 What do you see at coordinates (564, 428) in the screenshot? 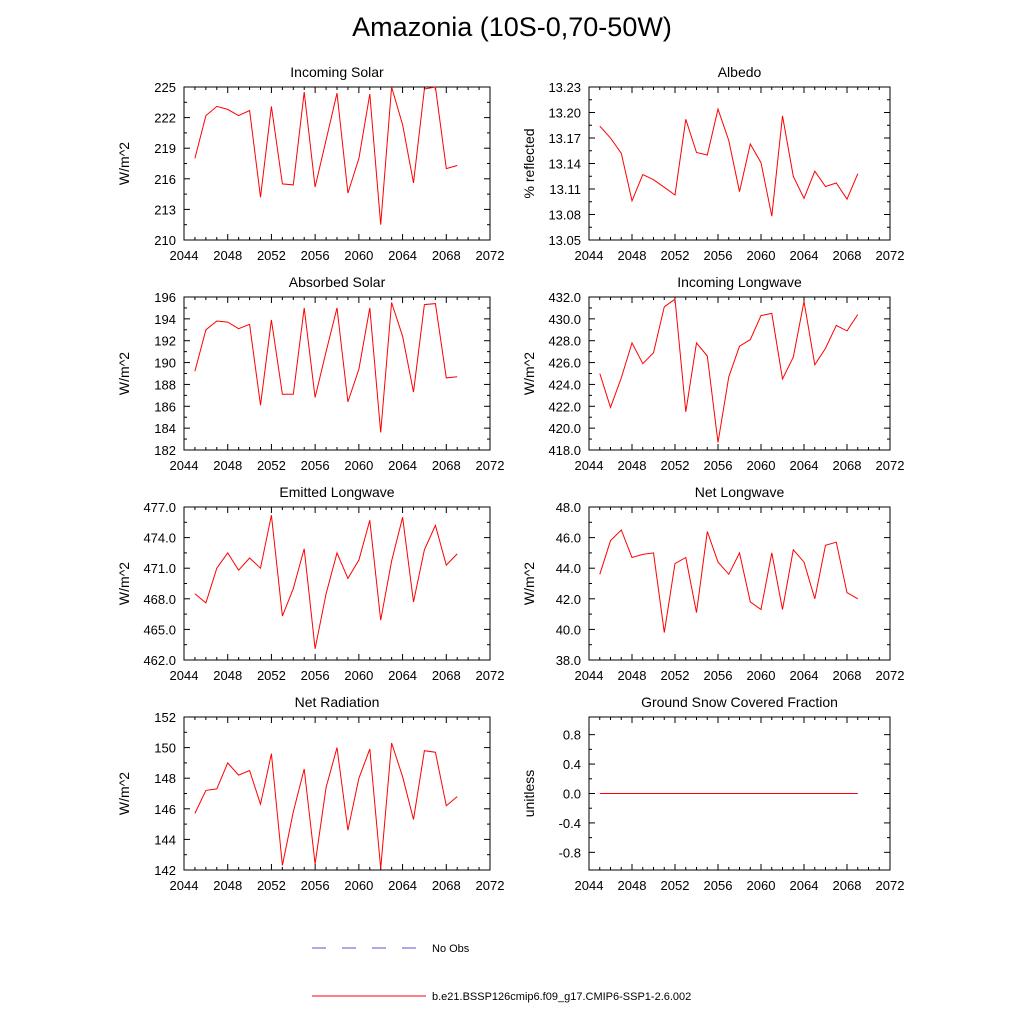
I see `y-tick-label: 420.0` at bounding box center [564, 428].